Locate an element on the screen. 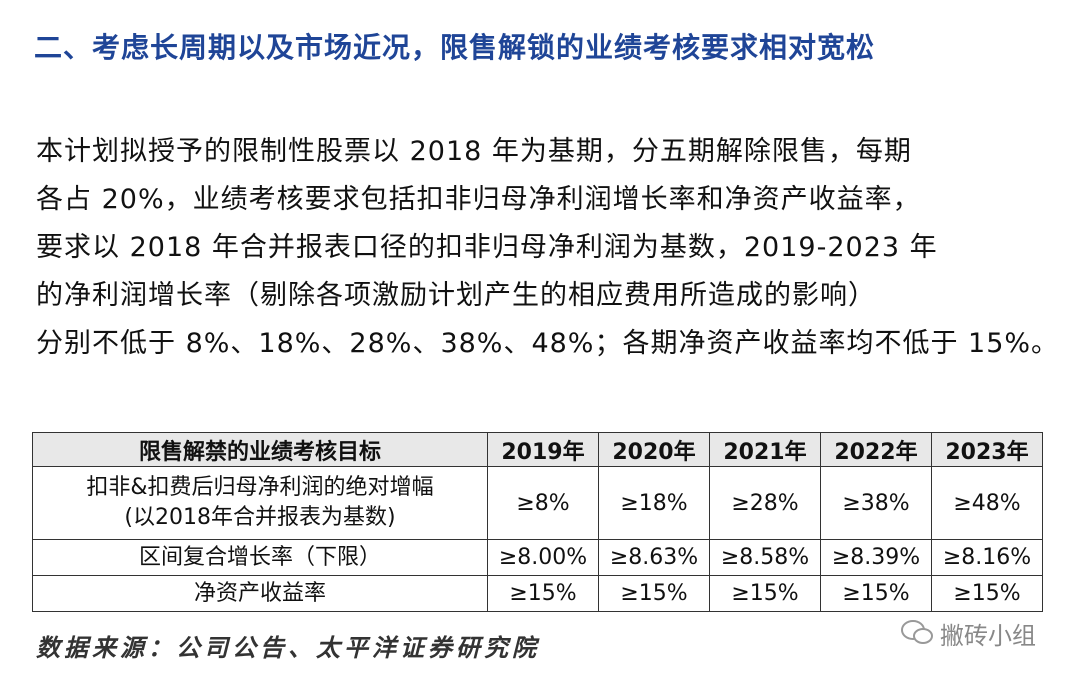  value-cell: ≥8% is located at coordinates (543, 503).